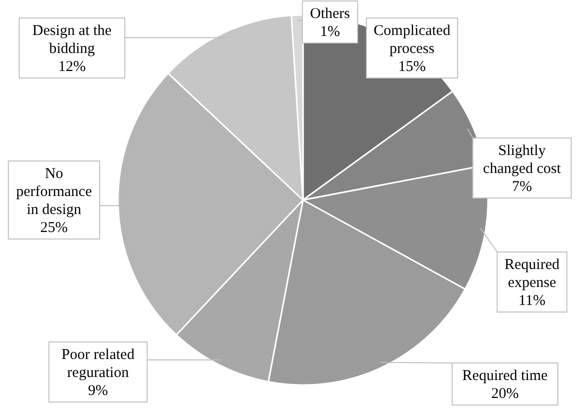 The width and height of the screenshot is (587, 420). Describe the element at coordinates (72, 40) in the screenshot. I see `slice-label: Design at the bidding` at that location.